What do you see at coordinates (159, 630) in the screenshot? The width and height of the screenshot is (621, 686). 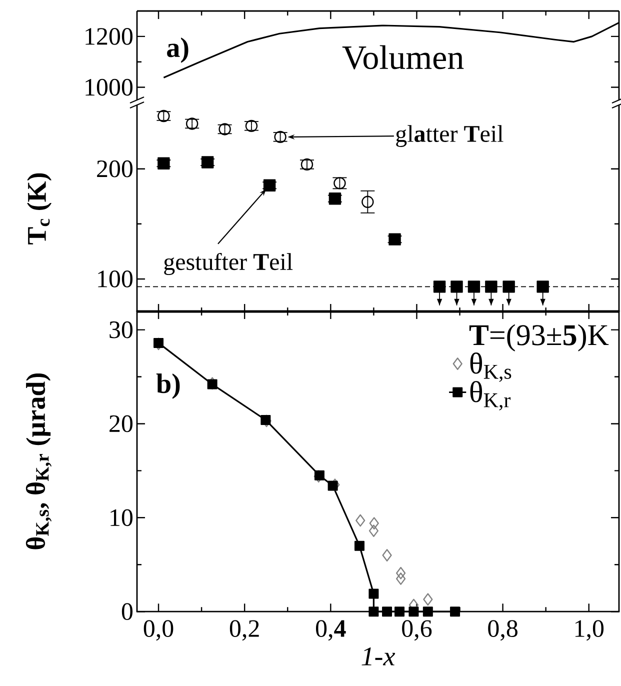 I see `x-tick-label: 0,0` at bounding box center [159, 630].